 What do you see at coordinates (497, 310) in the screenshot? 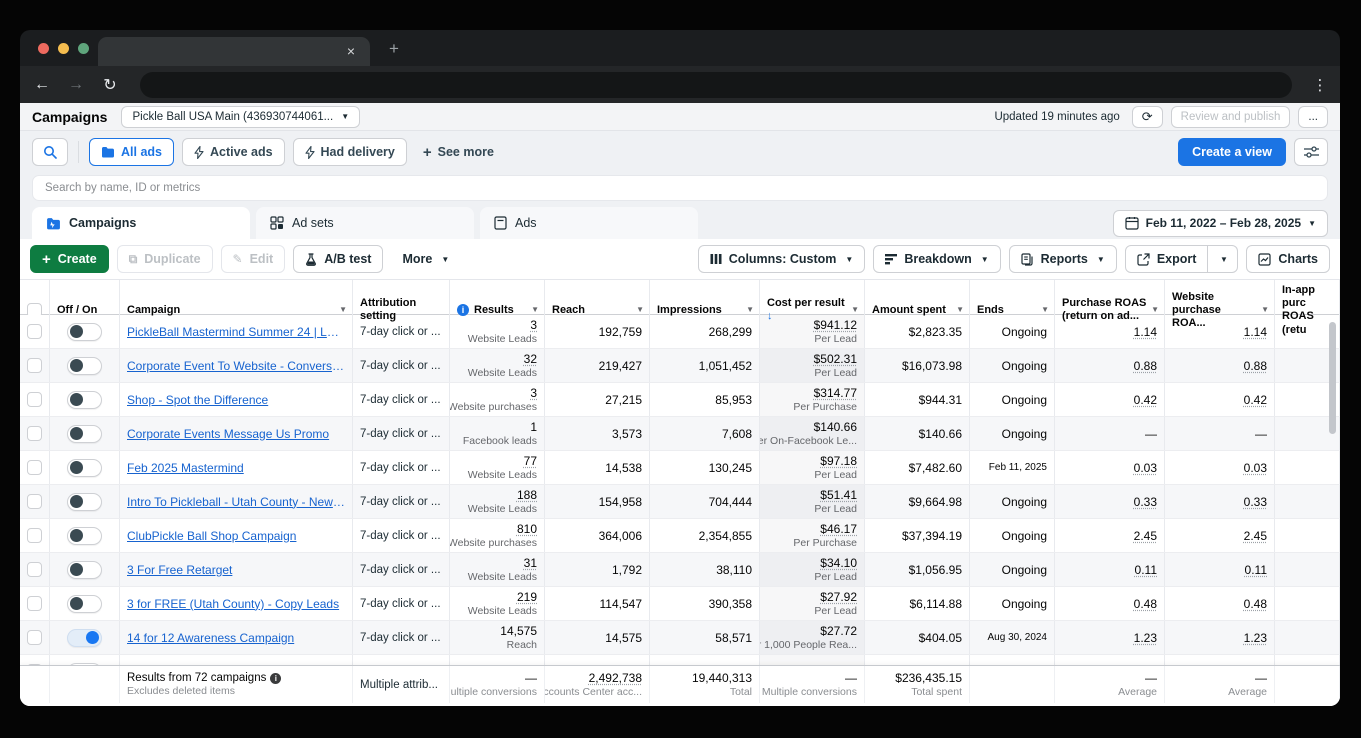
I see `column-header-results: i Results ▼` at bounding box center [497, 310].